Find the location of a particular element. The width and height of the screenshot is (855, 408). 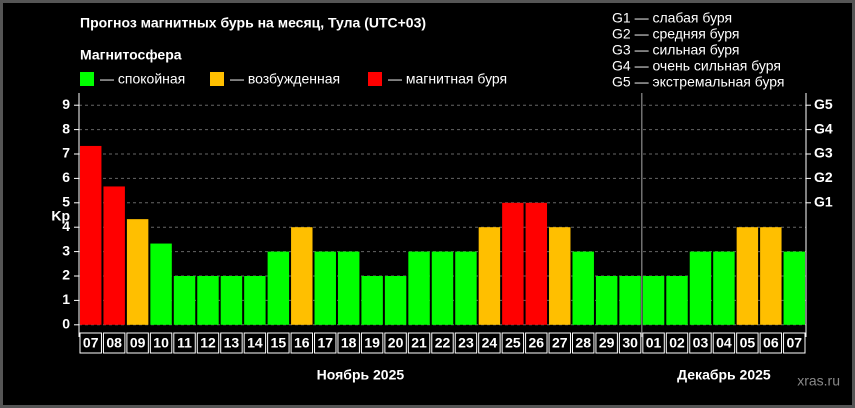

x-tick-label: 03 is located at coordinates (701, 343).